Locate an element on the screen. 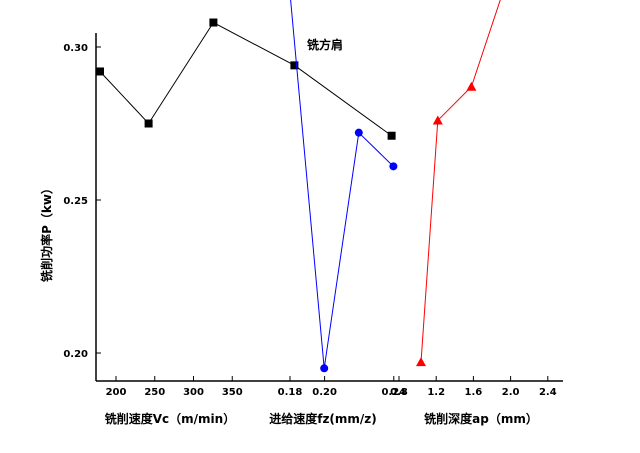 Image resolution: width=640 pixels, height=453 pixels. x-tick-label: 1.6 is located at coordinates (474, 392).